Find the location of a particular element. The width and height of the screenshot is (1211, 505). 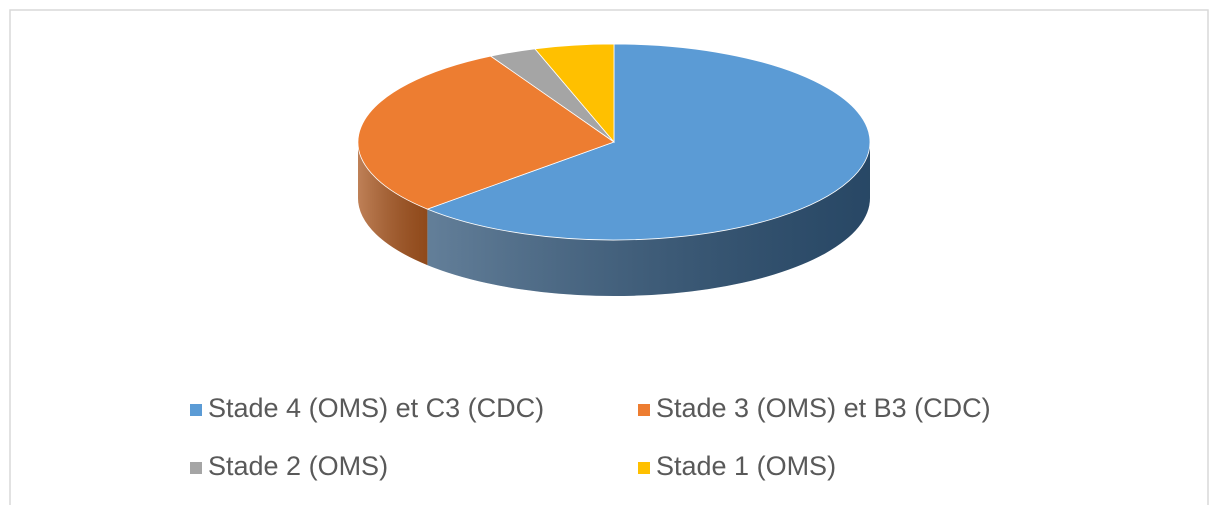

legend-label: Stade 1 (OMS) is located at coordinates (746, 466).